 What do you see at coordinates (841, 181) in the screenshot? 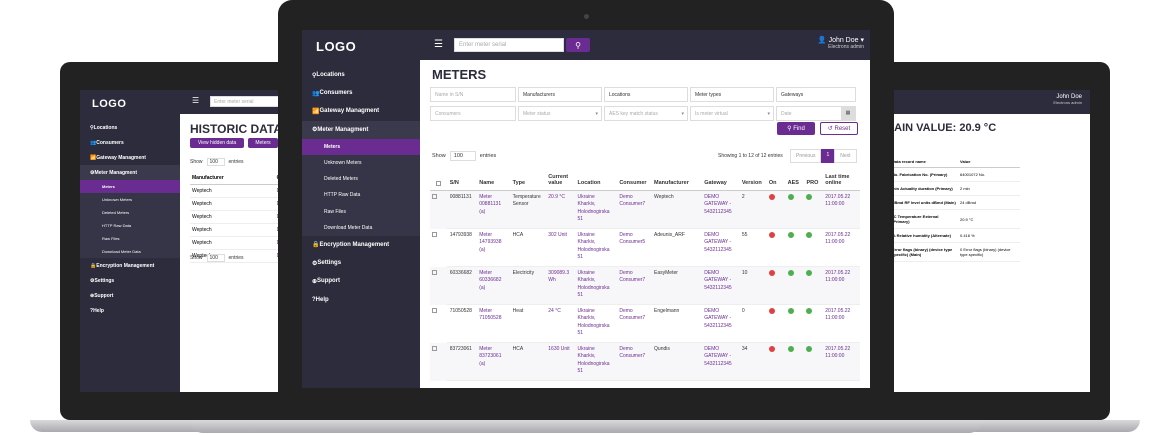
I see `column-header: Last time online` at bounding box center [841, 181].